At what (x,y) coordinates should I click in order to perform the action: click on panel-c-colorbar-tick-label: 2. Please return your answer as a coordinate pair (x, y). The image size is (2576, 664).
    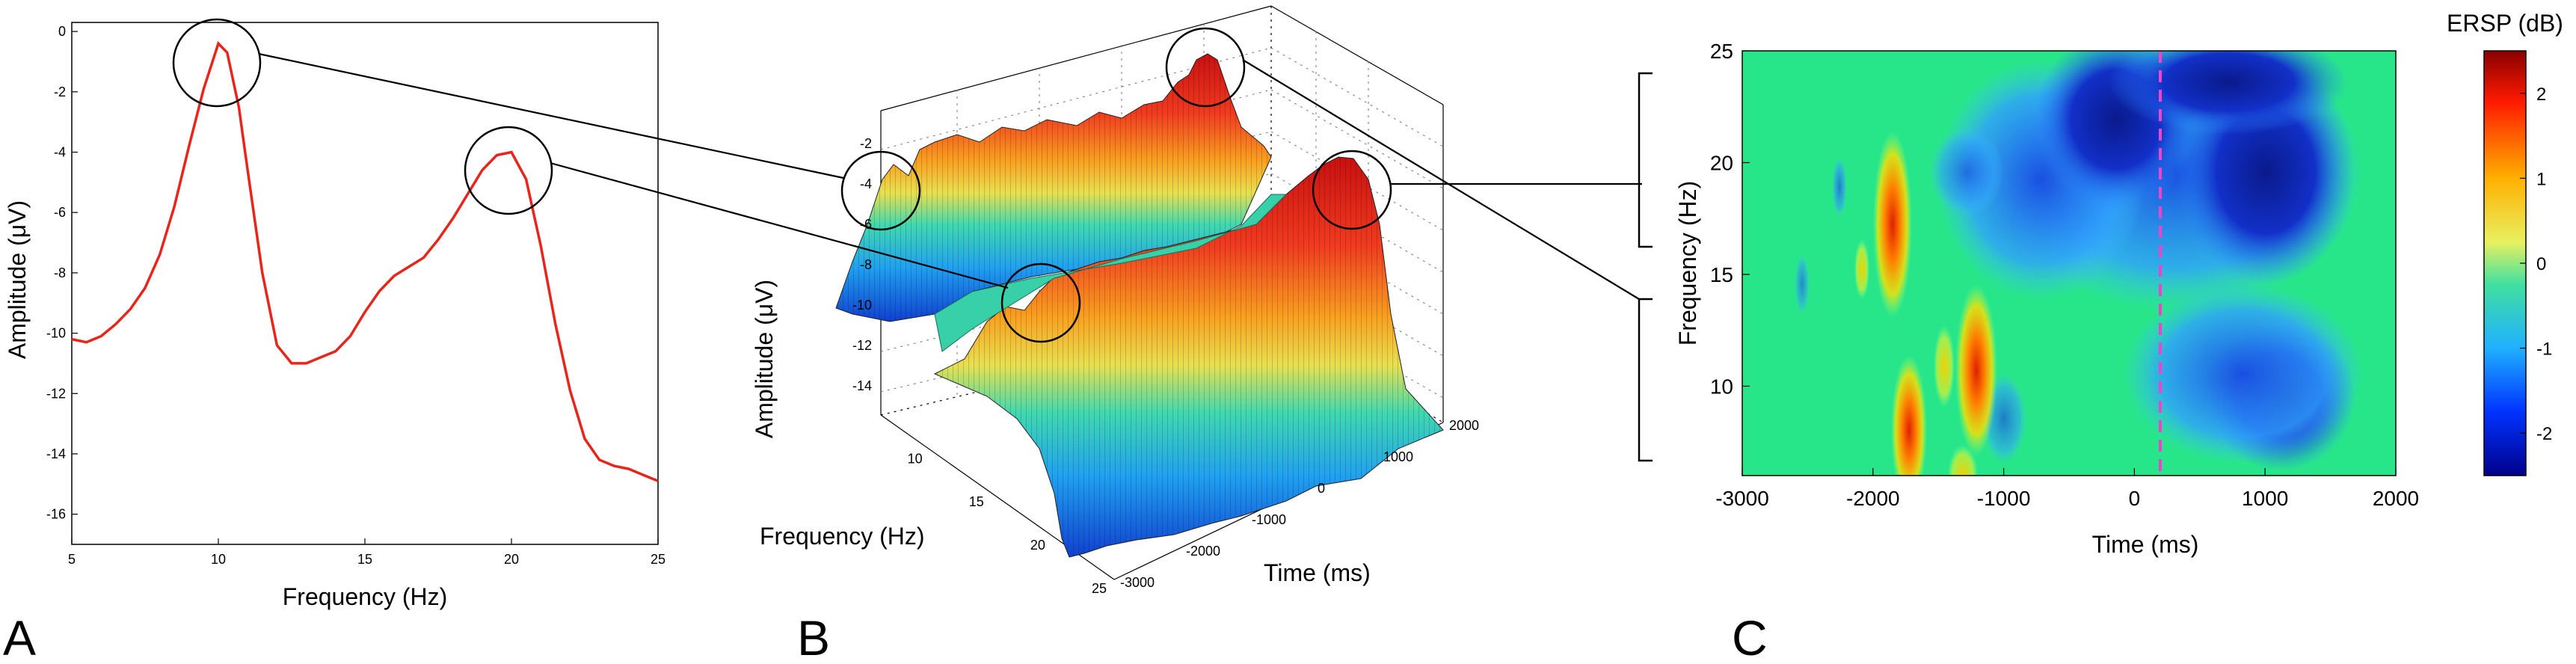
    Looking at the image, I should click on (2541, 94).